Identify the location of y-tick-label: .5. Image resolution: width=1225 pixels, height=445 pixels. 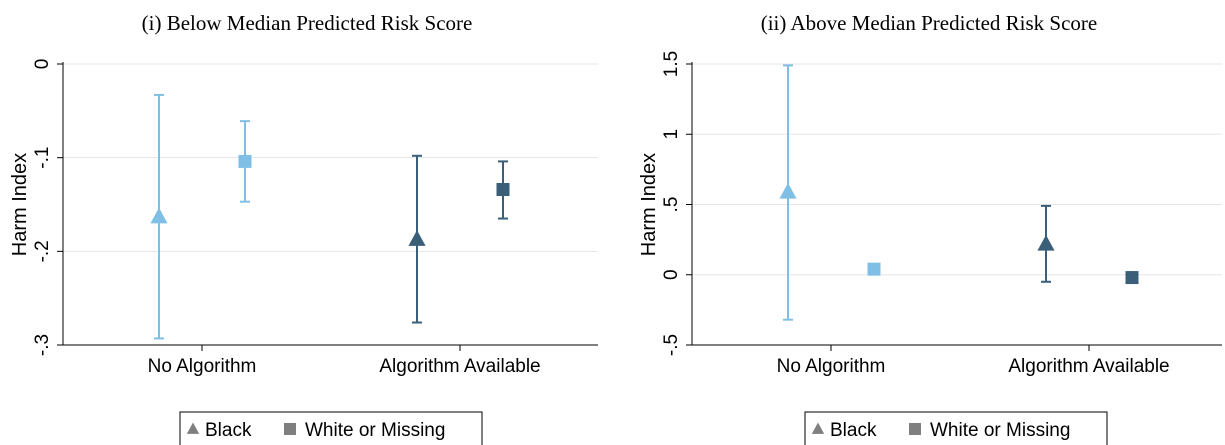
(671, 205).